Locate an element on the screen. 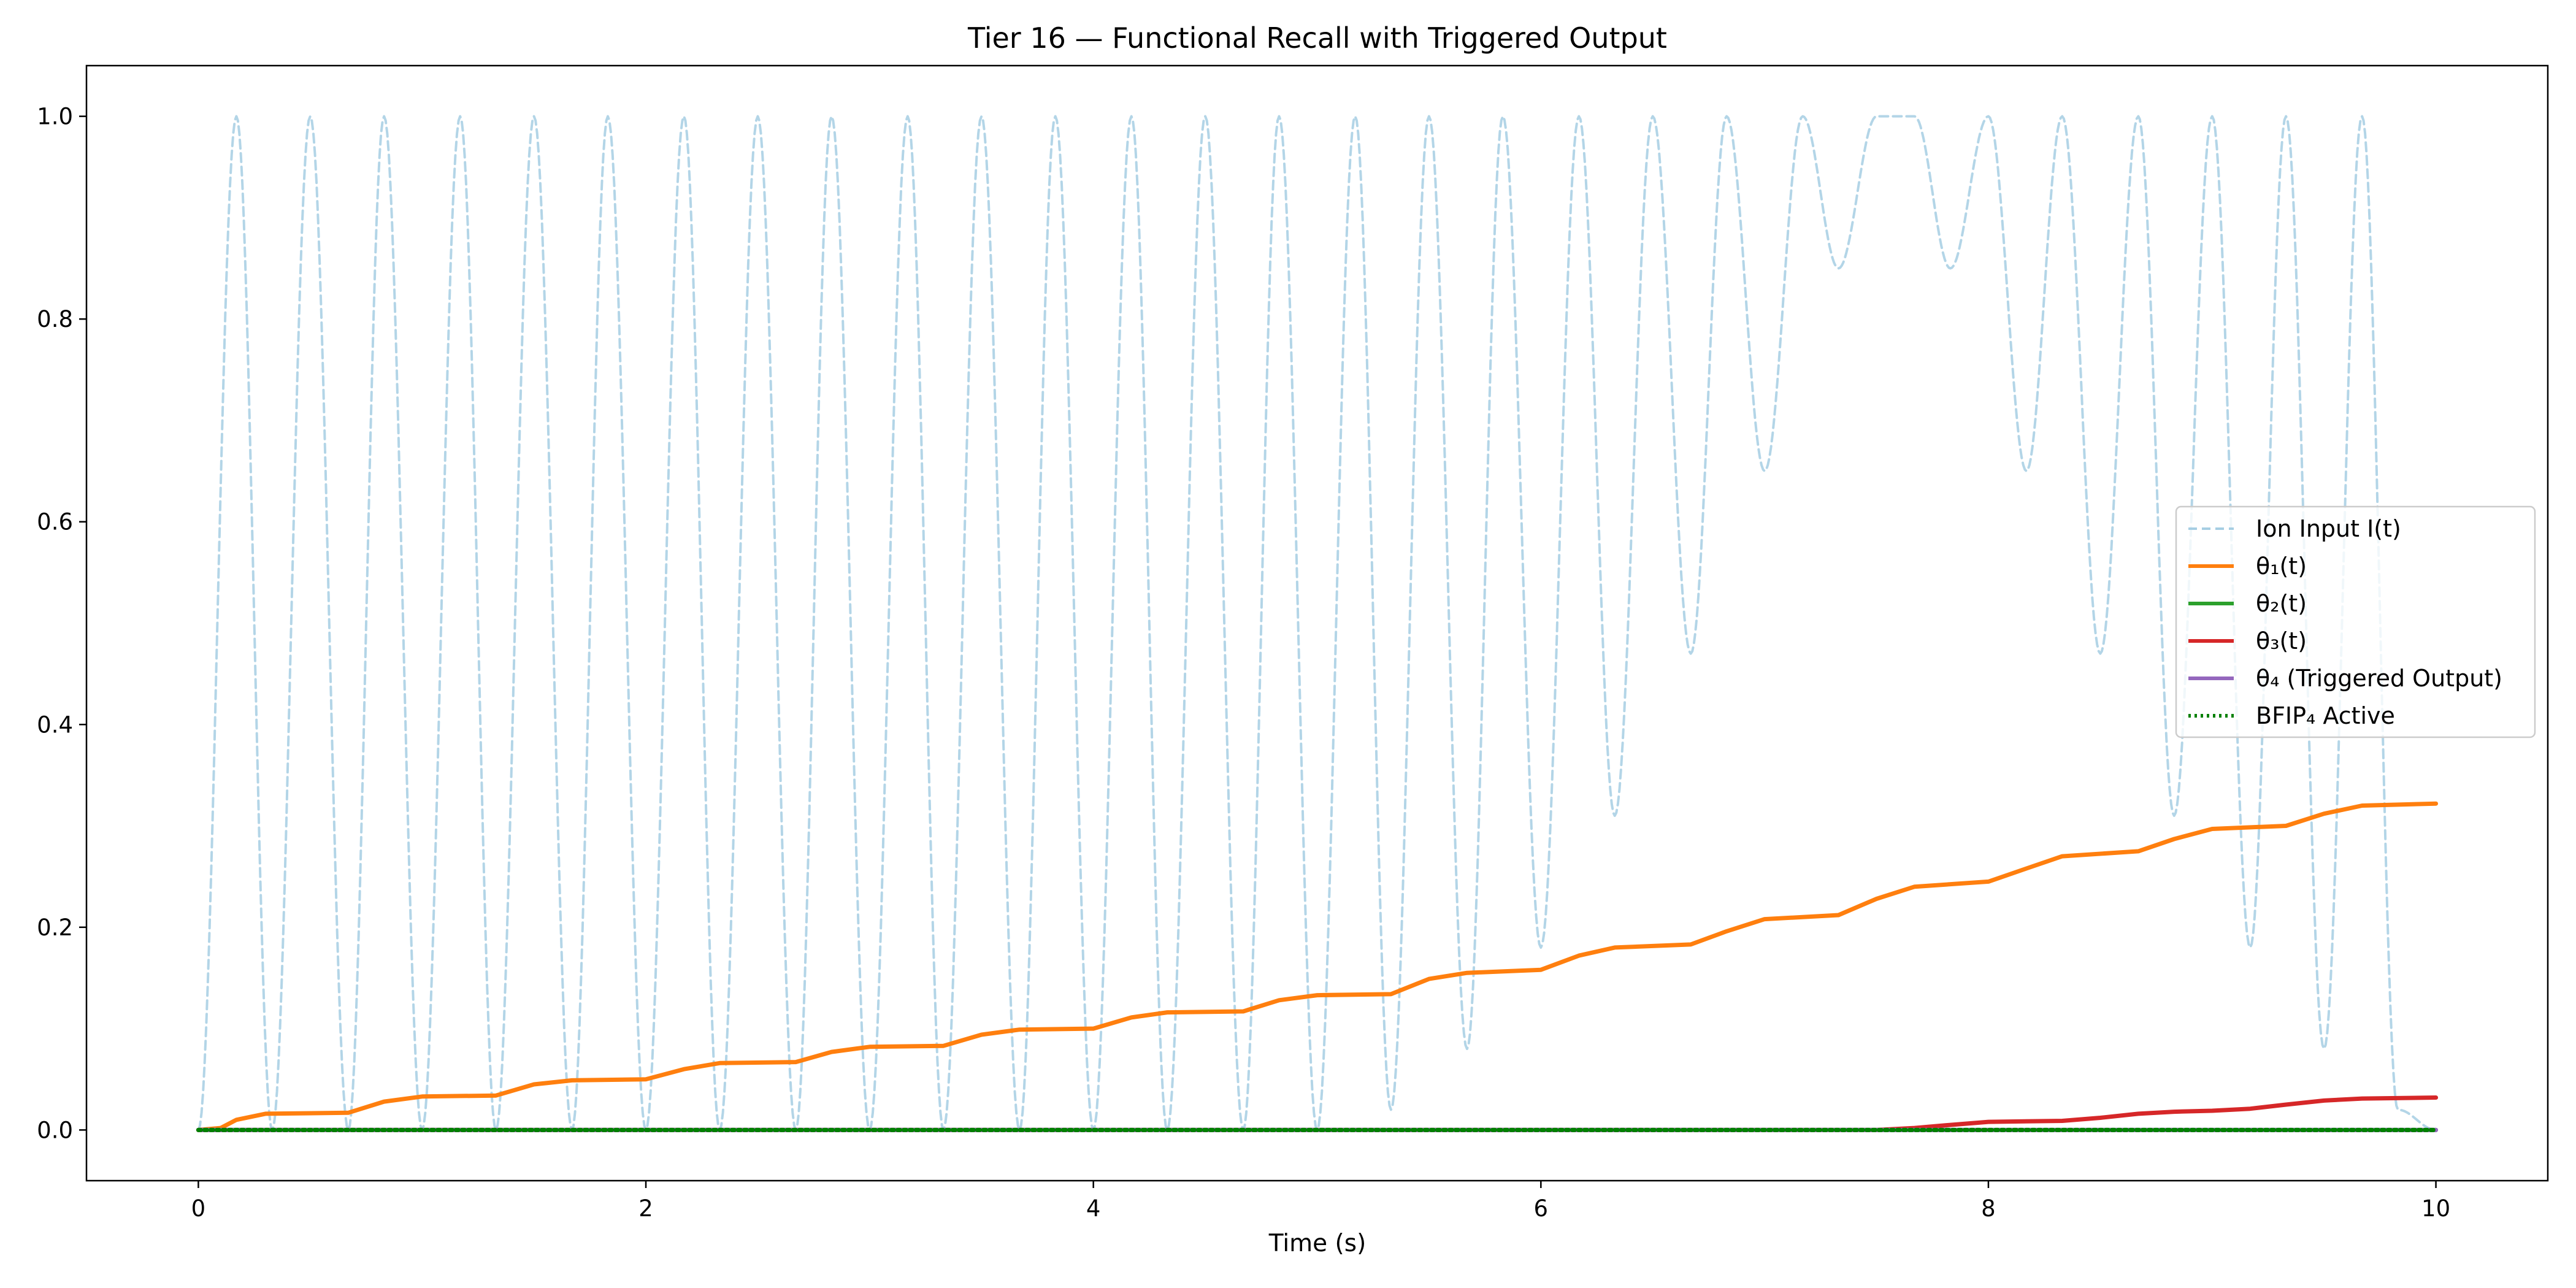 The height and width of the screenshot is (1288, 2576). y-tick-label: 0.4 is located at coordinates (55, 724).